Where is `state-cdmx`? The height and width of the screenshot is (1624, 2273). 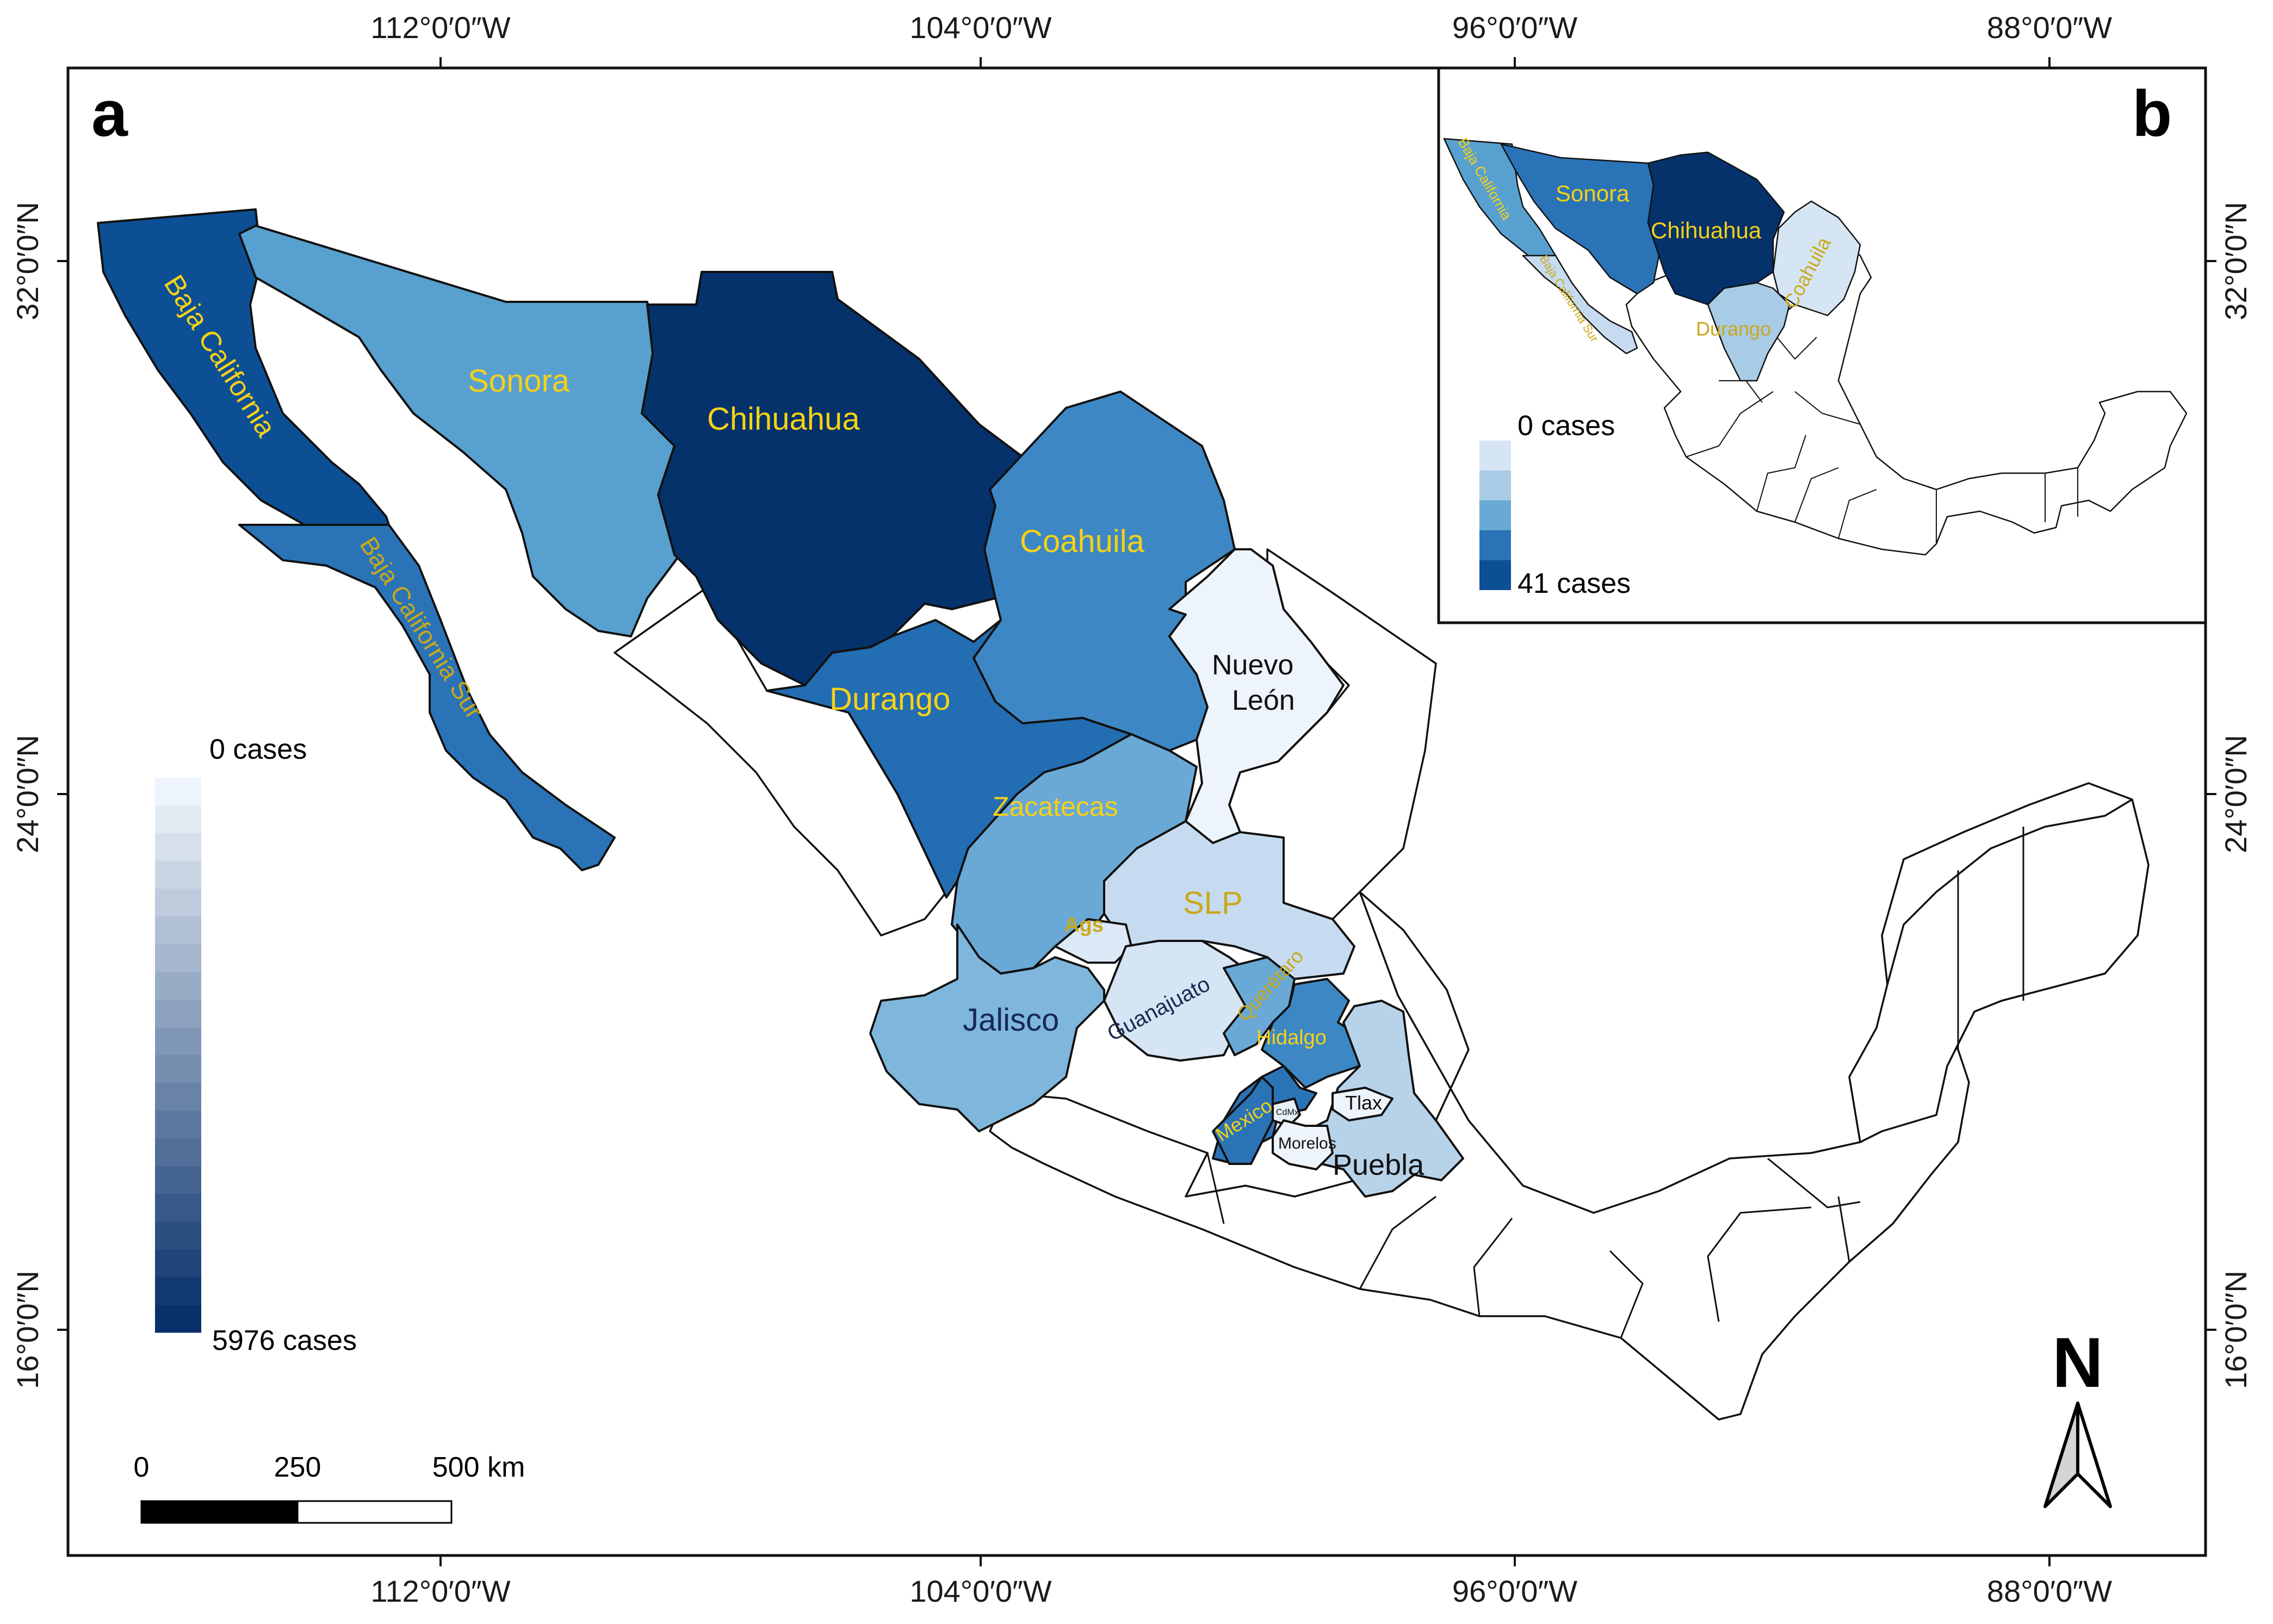
state-cdmx is located at coordinates (1286, 1112).